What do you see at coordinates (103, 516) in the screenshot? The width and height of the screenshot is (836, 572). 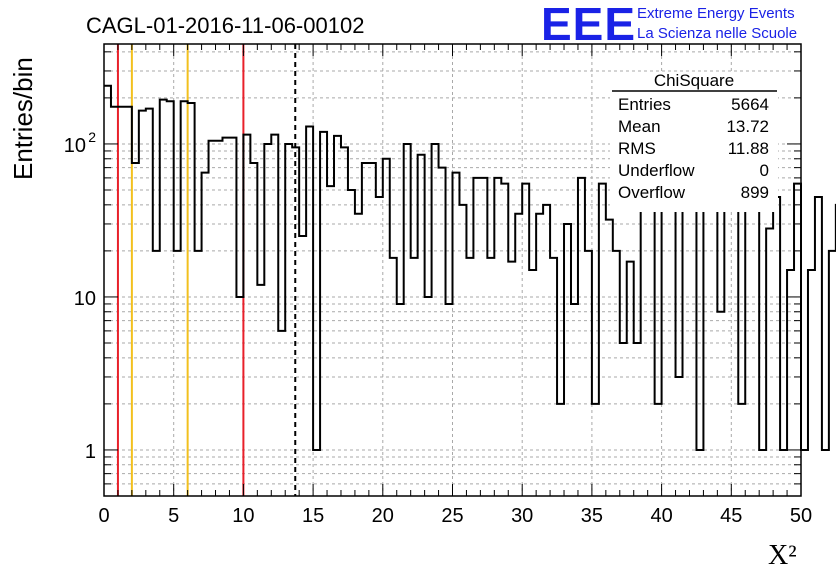 I see `x-tick-label: 0` at bounding box center [103, 516].